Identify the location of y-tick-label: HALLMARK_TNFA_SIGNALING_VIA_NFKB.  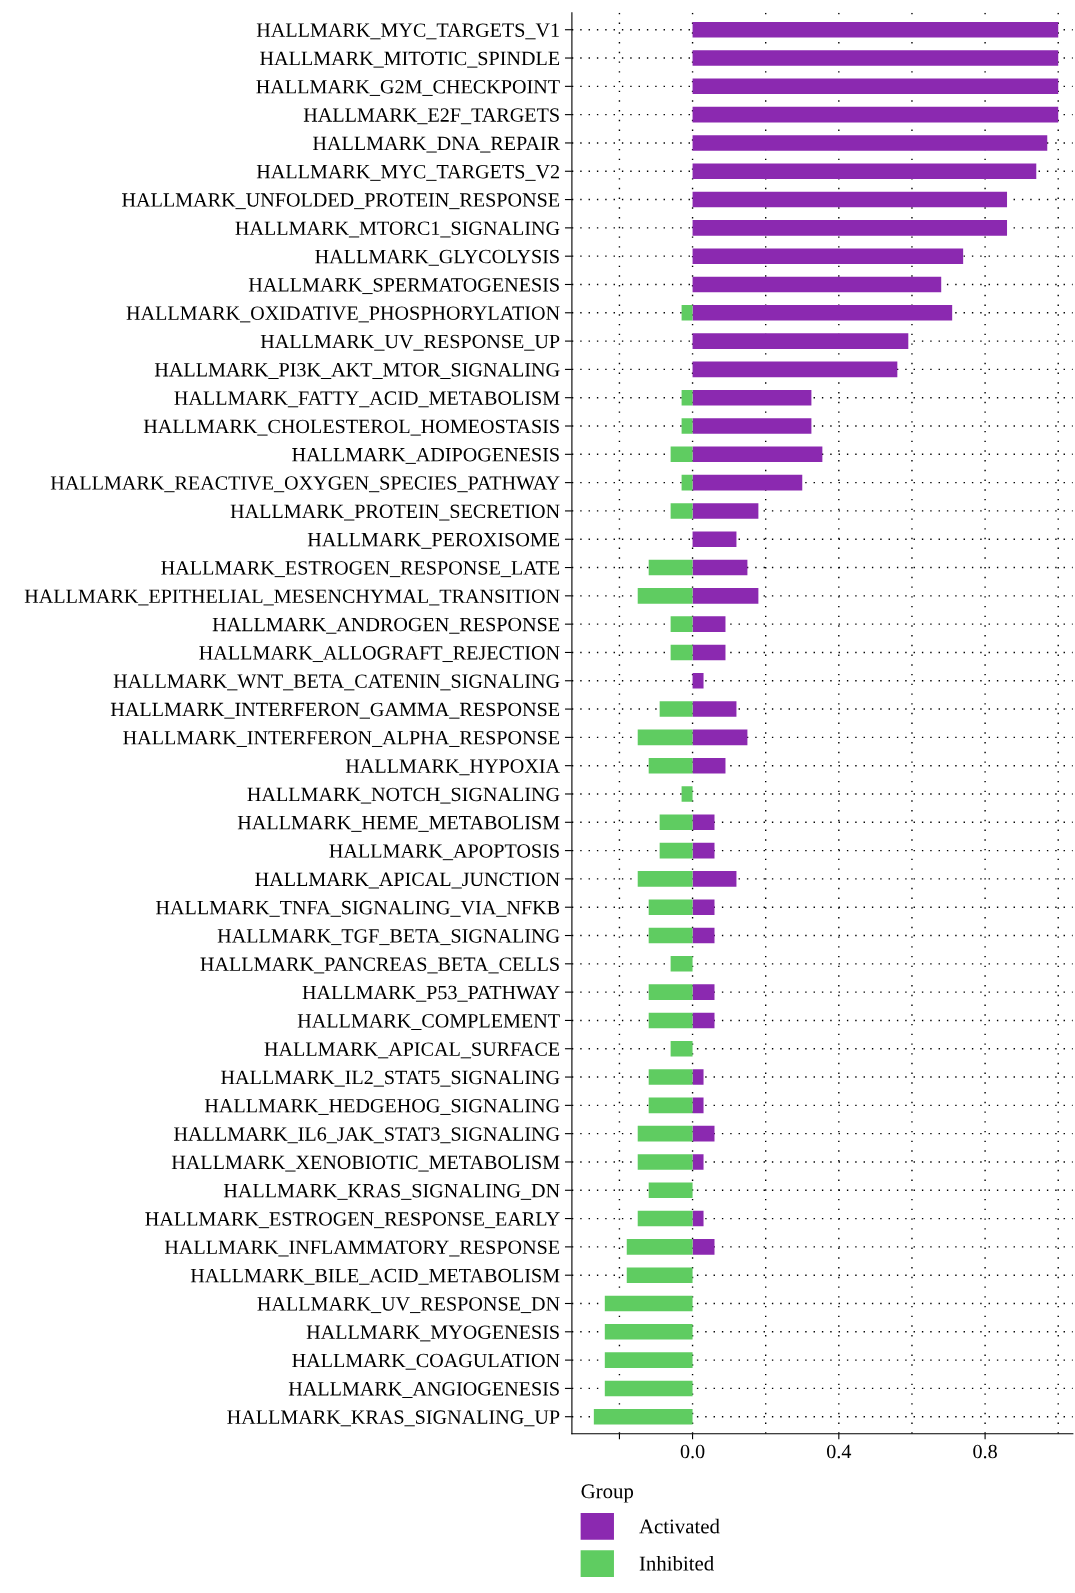
(358, 908).